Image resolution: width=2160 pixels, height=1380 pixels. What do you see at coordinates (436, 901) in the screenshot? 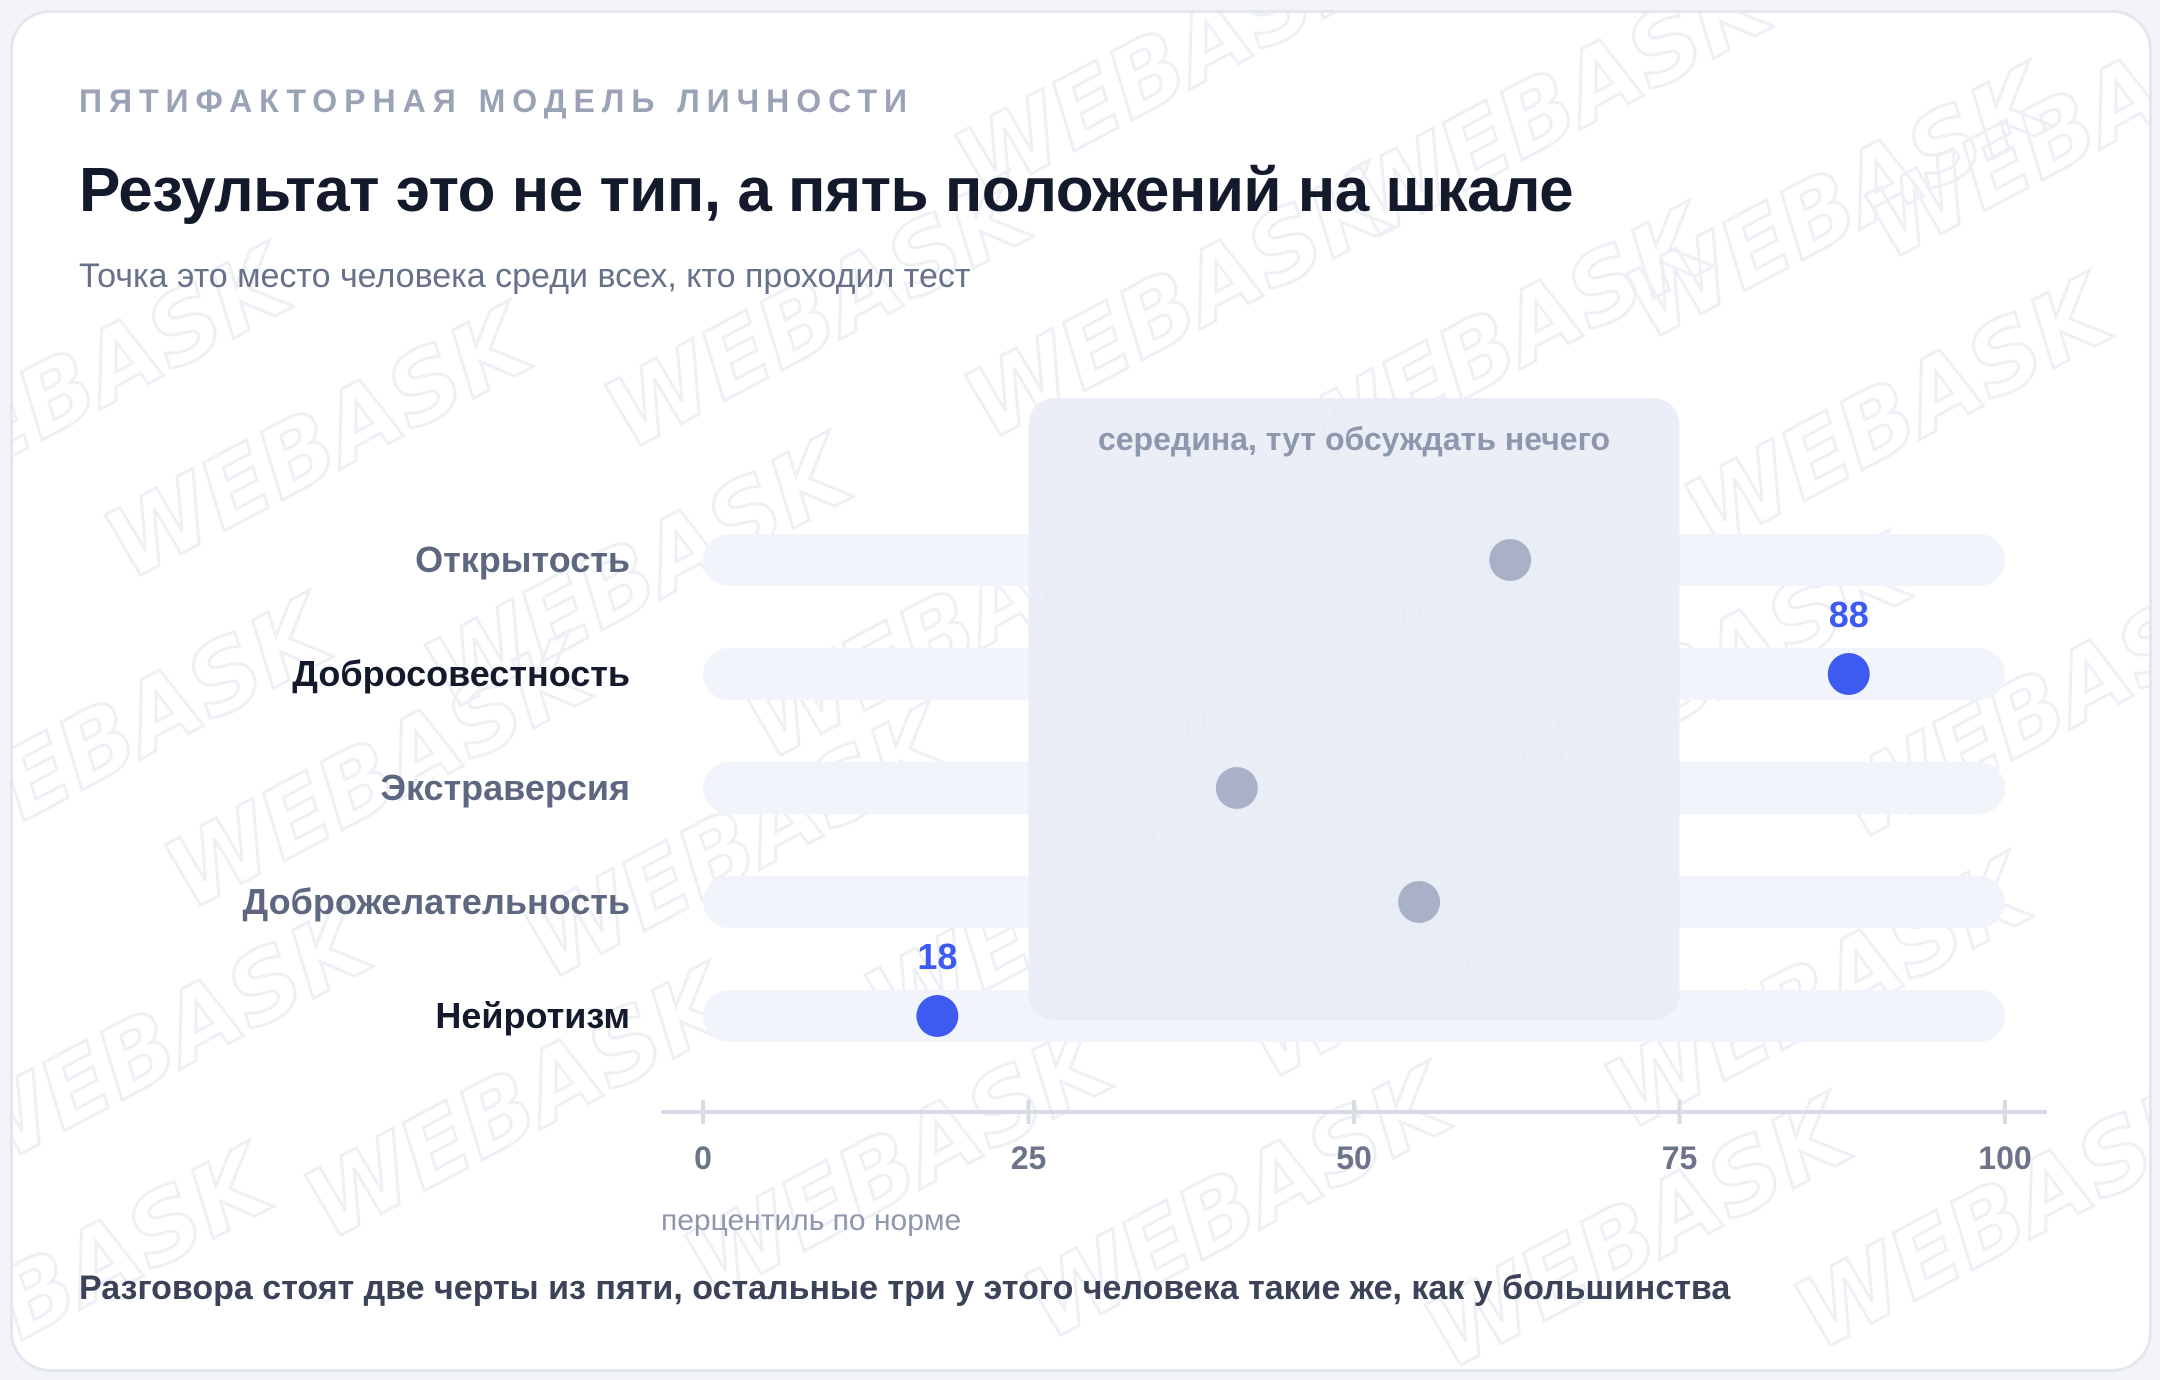
I see `category-label-3: Доброжелательность` at bounding box center [436, 901].